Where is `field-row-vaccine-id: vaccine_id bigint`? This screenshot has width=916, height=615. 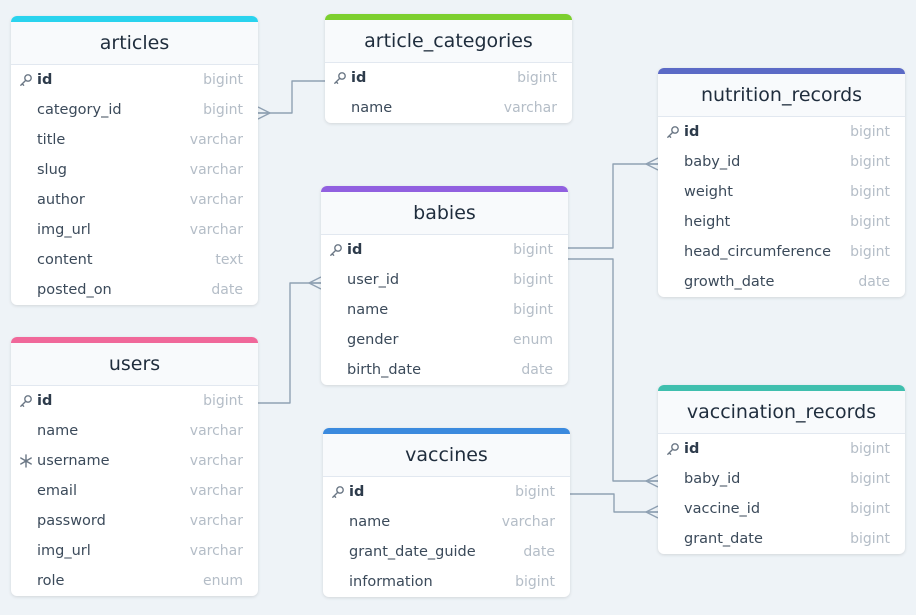 field-row-vaccine-id: vaccine_id bigint is located at coordinates (781, 509).